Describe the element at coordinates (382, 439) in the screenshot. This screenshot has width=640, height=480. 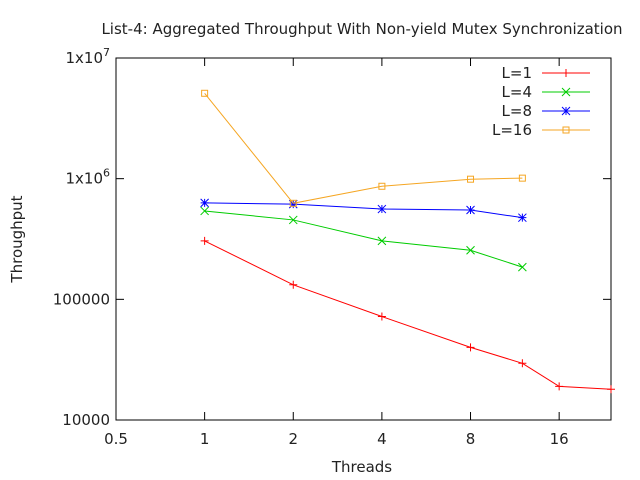
I see `x-tick-label: 4` at that location.